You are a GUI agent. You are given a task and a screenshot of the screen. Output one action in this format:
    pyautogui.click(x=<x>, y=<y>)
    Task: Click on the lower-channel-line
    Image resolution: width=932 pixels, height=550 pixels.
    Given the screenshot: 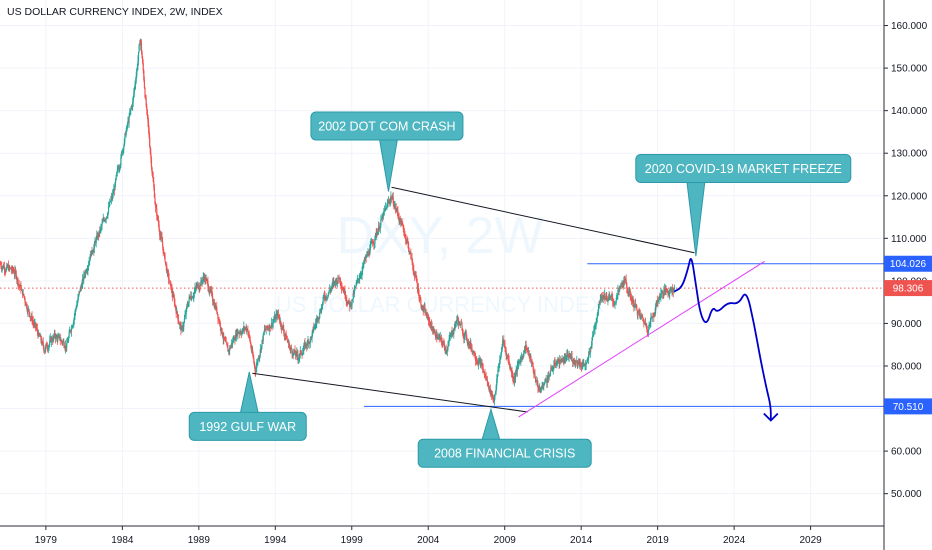 What is the action you would take?
    pyautogui.click(x=390, y=392)
    